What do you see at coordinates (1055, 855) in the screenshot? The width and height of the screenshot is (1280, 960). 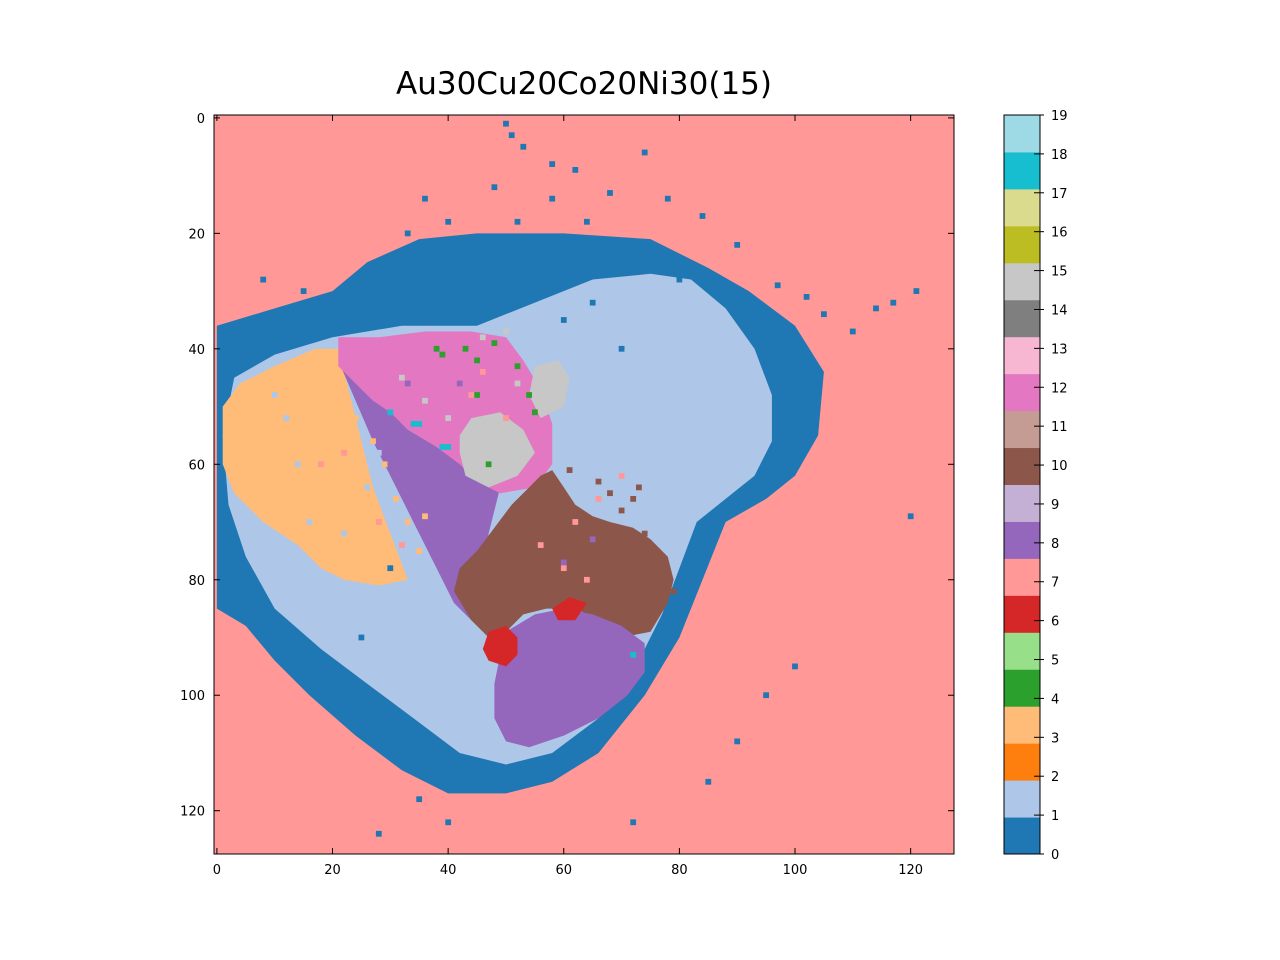 I see `colorbar-tick-label: 0` at bounding box center [1055, 855].